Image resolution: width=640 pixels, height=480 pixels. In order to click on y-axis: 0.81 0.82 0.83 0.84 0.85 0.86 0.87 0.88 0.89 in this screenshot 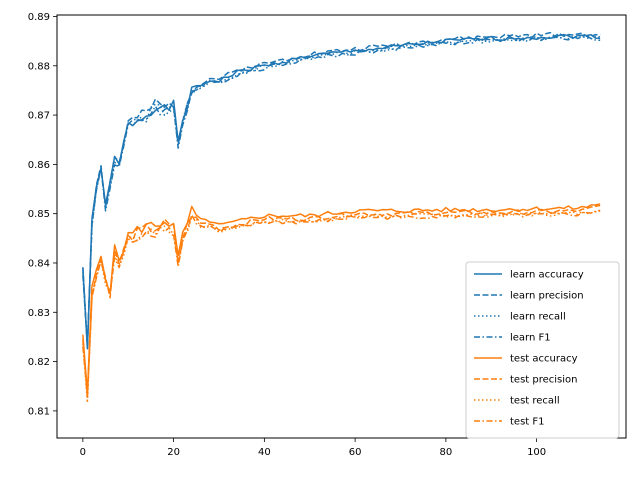, I will do `click(42, 214)`.